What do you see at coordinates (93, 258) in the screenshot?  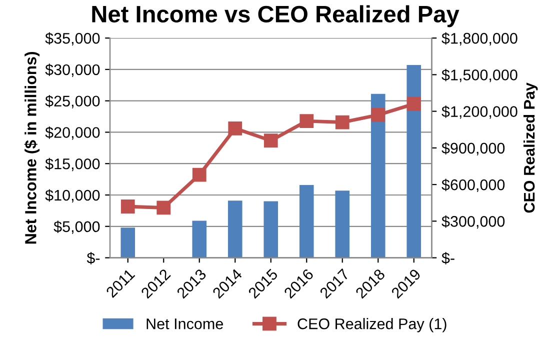 I see `y-tick-label: $-` at bounding box center [93, 258].